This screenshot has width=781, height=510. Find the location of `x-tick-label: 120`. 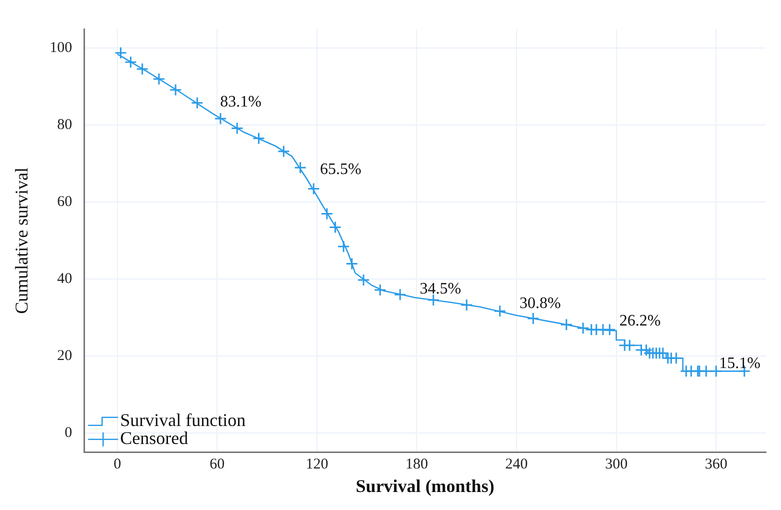

x-tick-label: 120 is located at coordinates (317, 464).